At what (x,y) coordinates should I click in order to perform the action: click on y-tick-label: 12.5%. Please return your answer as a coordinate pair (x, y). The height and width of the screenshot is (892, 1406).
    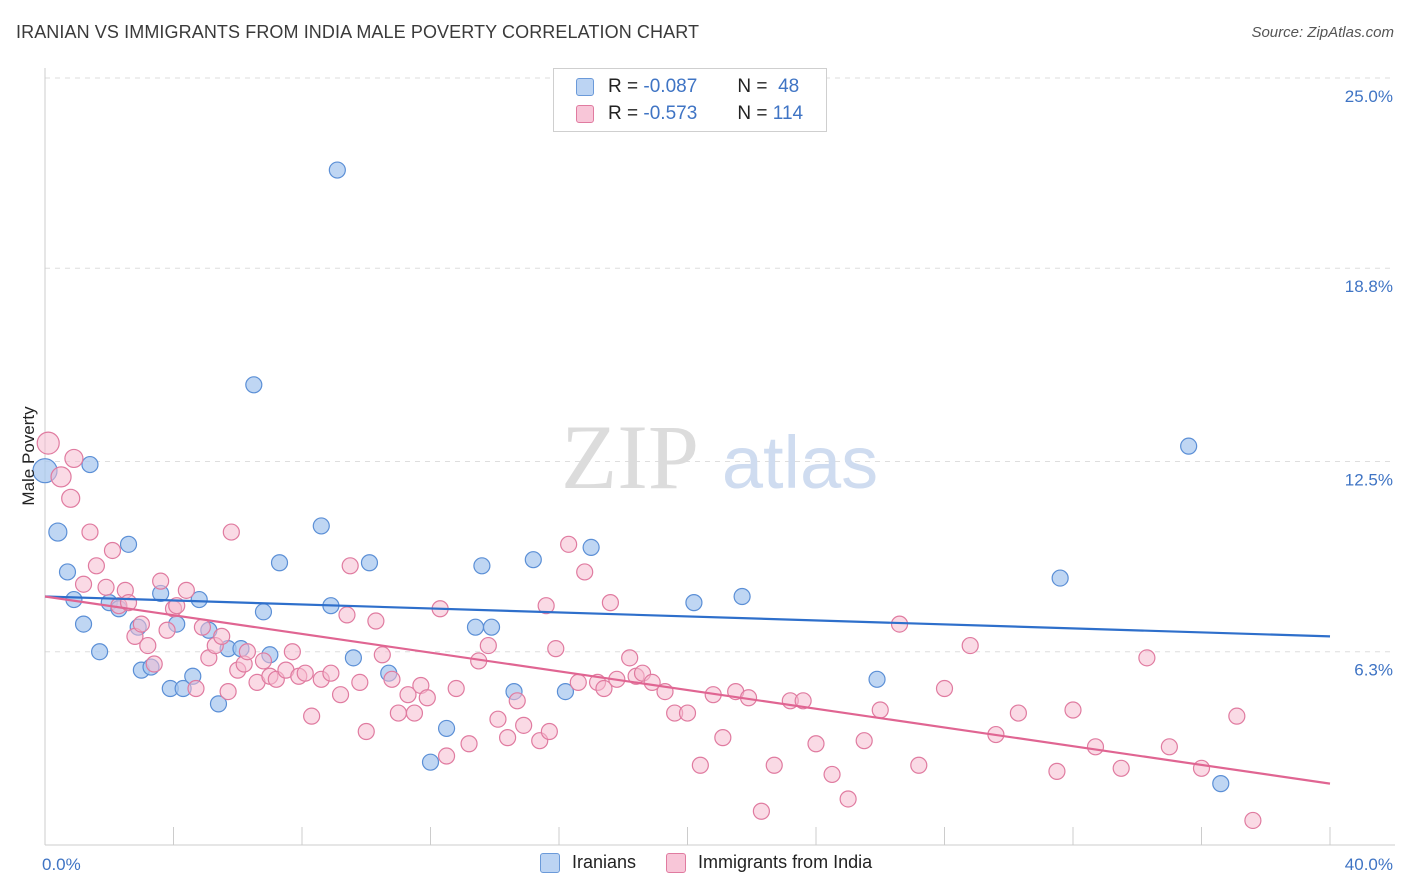
    Looking at the image, I should click on (1369, 480).